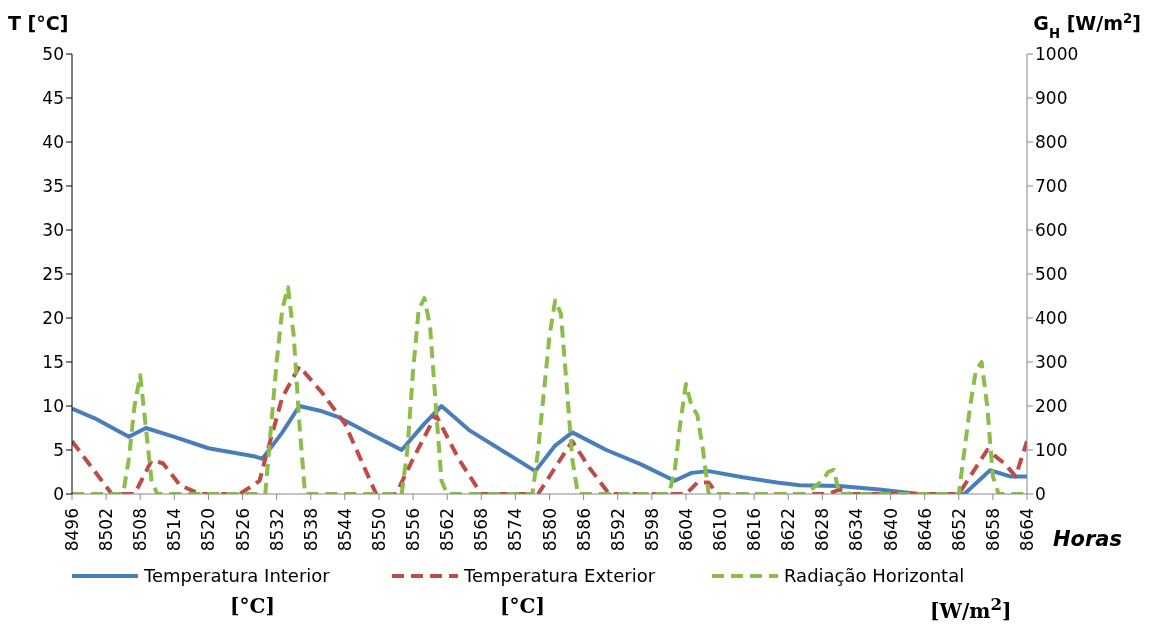  What do you see at coordinates (242, 530) in the screenshot?
I see `x-tick-label: 8526` at bounding box center [242, 530].